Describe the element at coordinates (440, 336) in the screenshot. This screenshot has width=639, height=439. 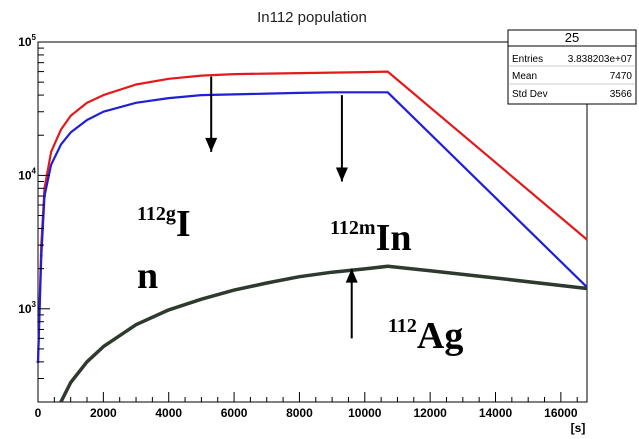
I see `annotation-main: Ag` at that location.